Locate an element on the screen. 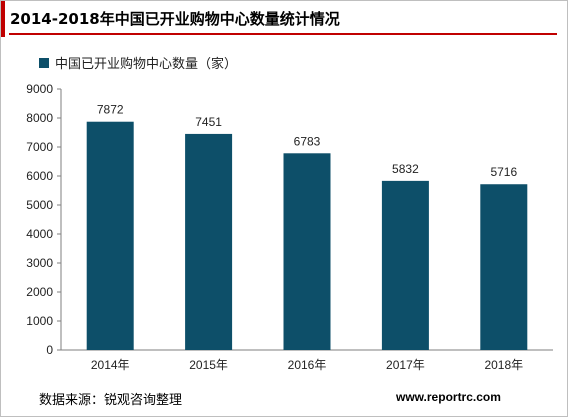  x-tick-label: 2017年 is located at coordinates (405, 365).